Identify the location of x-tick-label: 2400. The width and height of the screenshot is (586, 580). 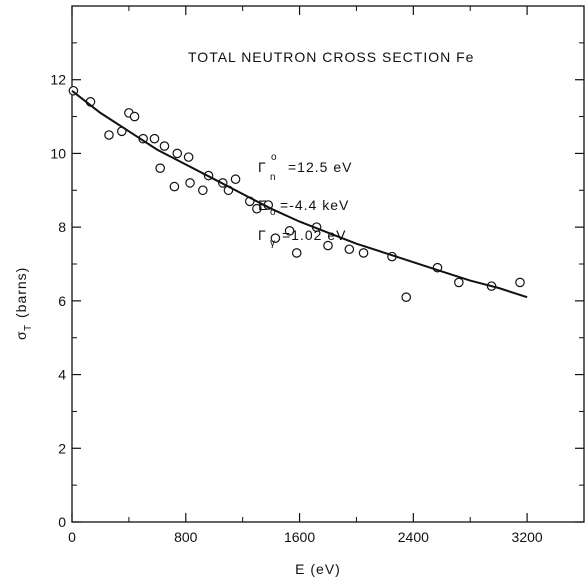
(413, 537).